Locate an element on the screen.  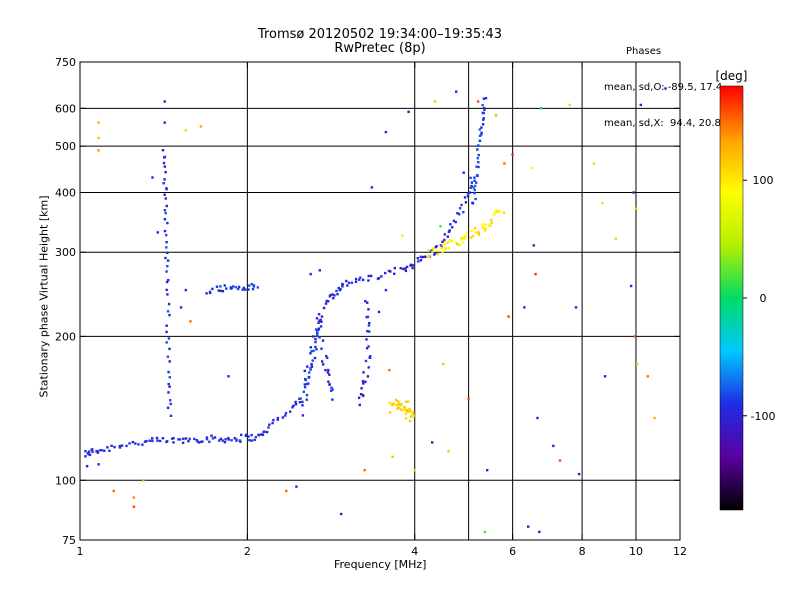
colorbar-tick-label: 100 is located at coordinates (763, 180).